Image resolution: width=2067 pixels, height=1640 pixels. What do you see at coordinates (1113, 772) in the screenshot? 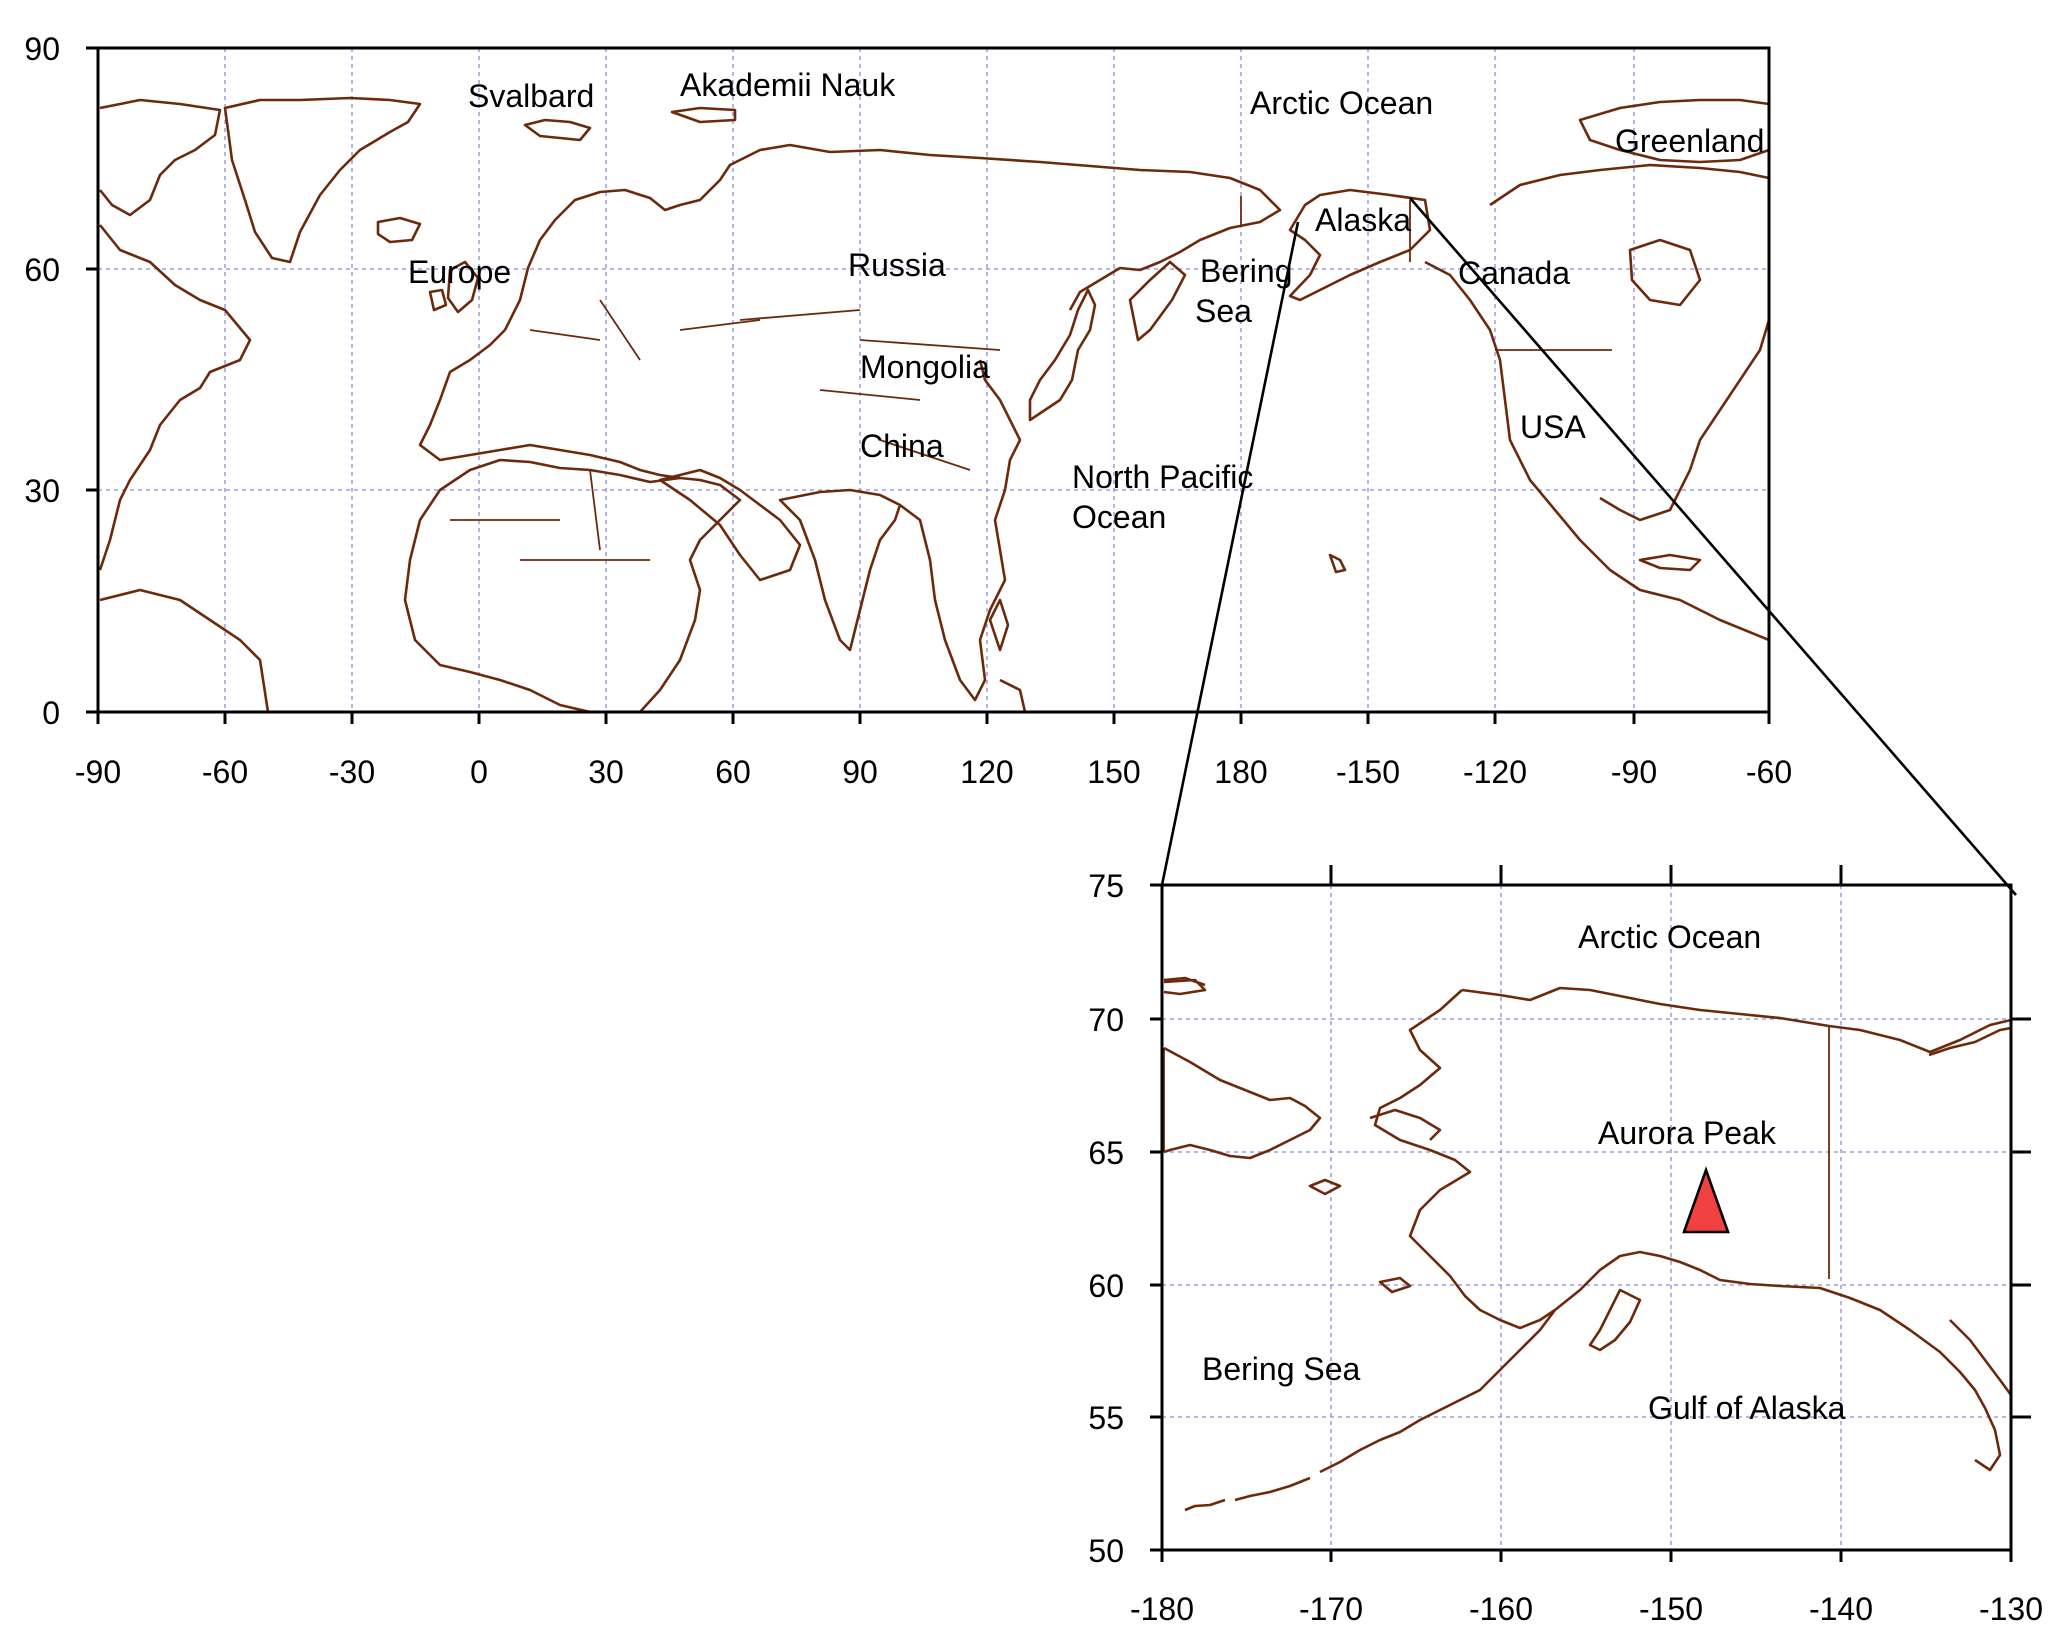
I see `world-x-tick-label: 150` at bounding box center [1113, 772].